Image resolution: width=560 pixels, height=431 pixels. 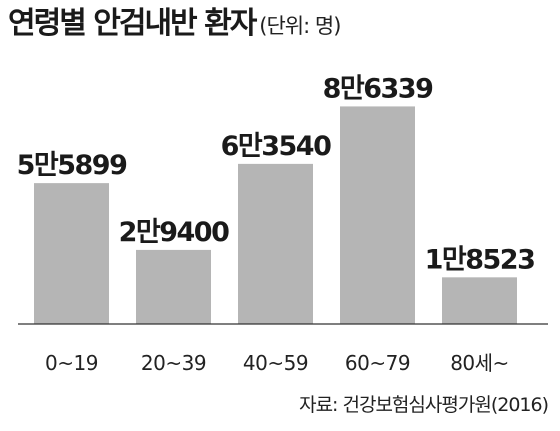 What do you see at coordinates (377, 363) in the screenshot?
I see `x-tick-label-3: 60~79` at bounding box center [377, 363].